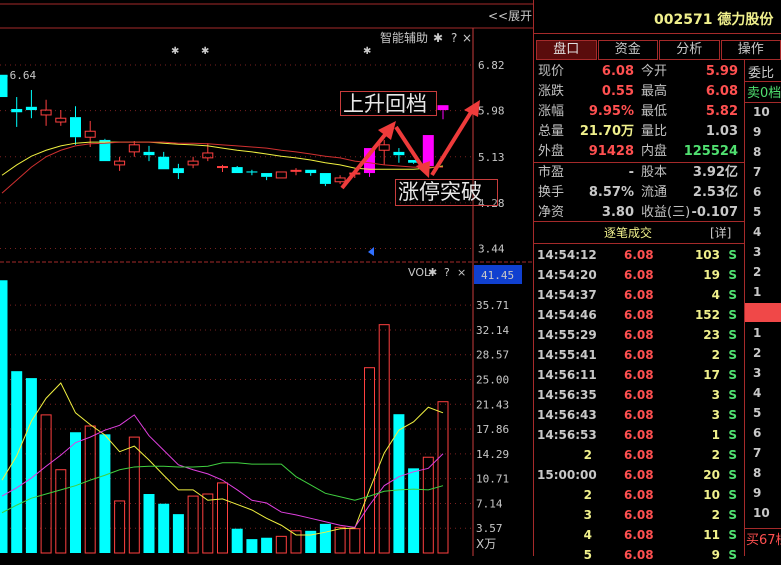 The width and height of the screenshot is (781, 565). I want to click on sell-level: 7, so click(757, 172).